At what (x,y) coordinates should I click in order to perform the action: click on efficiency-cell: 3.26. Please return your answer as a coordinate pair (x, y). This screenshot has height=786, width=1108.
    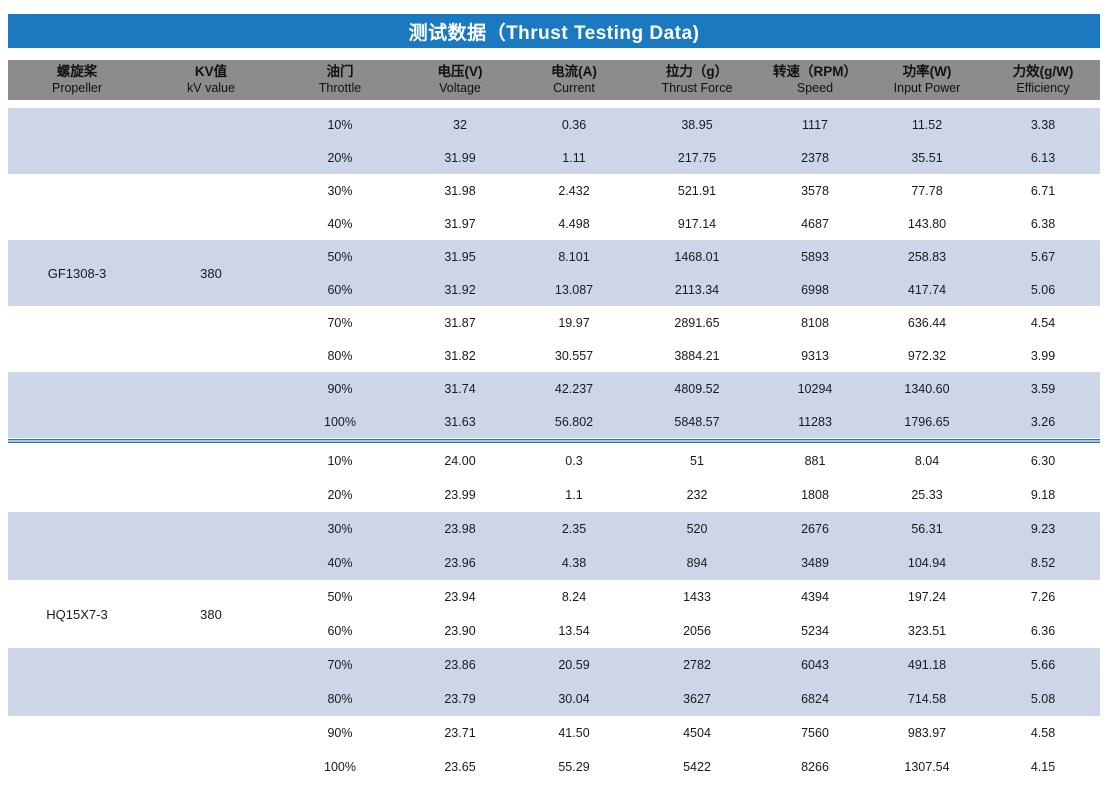
    Looking at the image, I should click on (1043, 421).